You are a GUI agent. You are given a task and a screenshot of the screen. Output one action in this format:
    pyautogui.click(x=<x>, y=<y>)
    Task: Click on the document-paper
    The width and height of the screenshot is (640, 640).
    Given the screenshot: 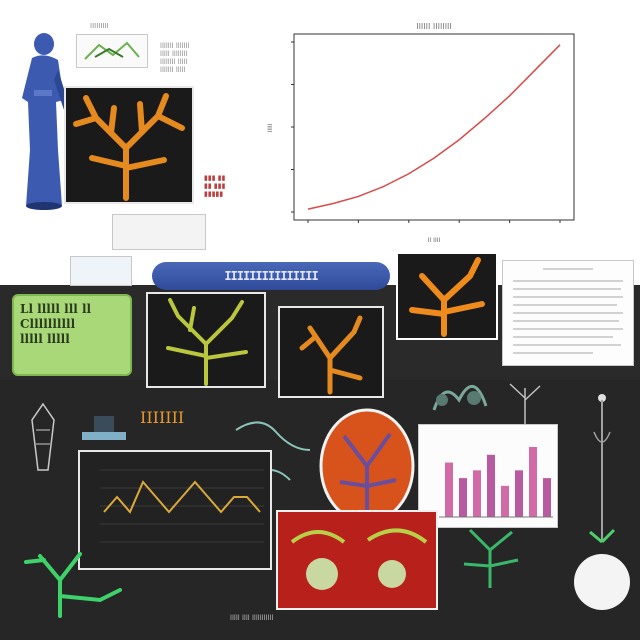 What is the action you would take?
    pyautogui.click(x=568, y=313)
    